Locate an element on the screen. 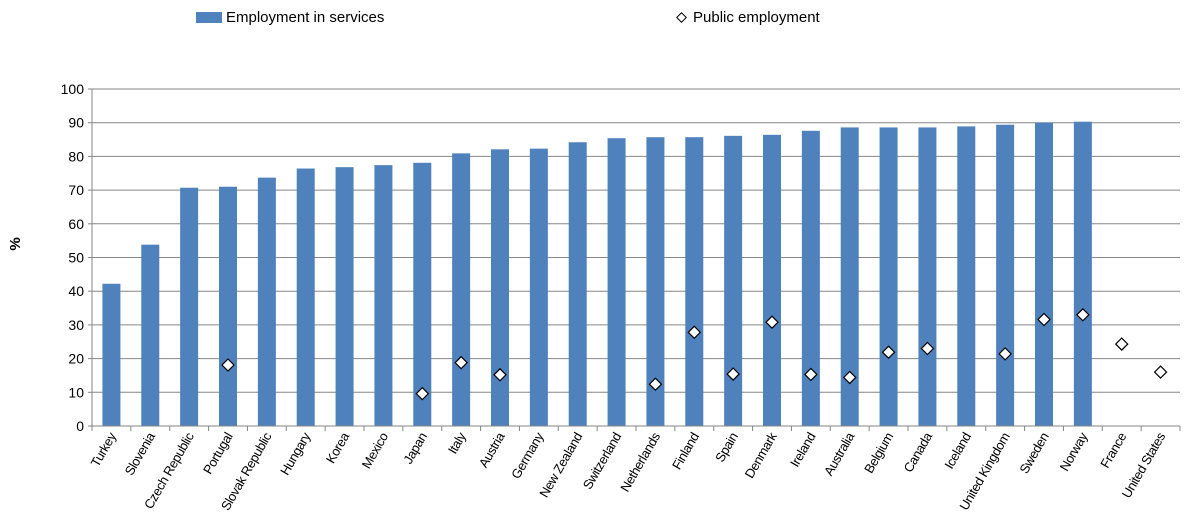  y-tick-label: 0 is located at coordinates (80, 426).